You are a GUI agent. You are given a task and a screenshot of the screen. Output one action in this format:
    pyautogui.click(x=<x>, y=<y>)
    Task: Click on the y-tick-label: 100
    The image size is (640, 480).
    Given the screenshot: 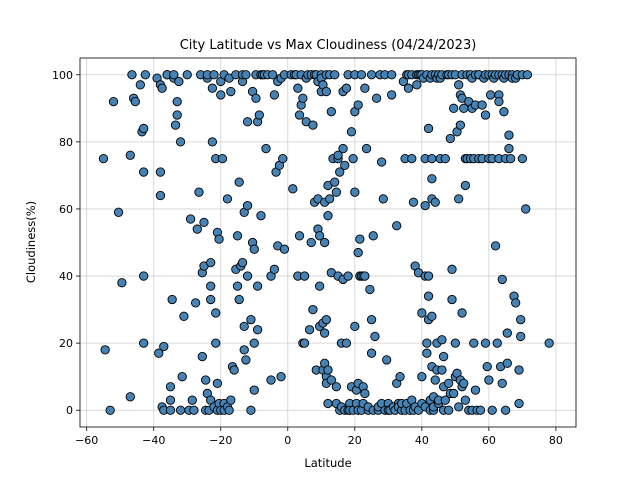 What is the action you would take?
    pyautogui.click(x=62, y=75)
    